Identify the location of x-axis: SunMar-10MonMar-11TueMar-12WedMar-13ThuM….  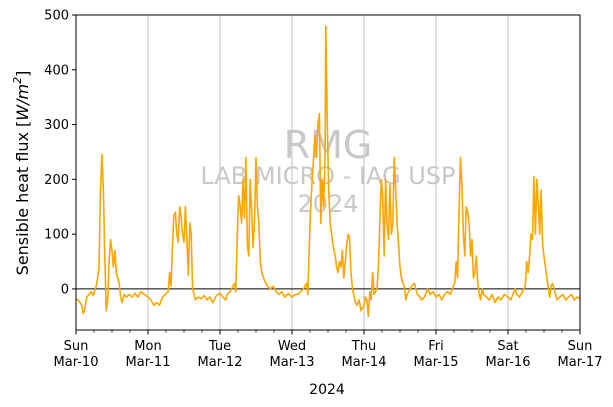
(328, 350).